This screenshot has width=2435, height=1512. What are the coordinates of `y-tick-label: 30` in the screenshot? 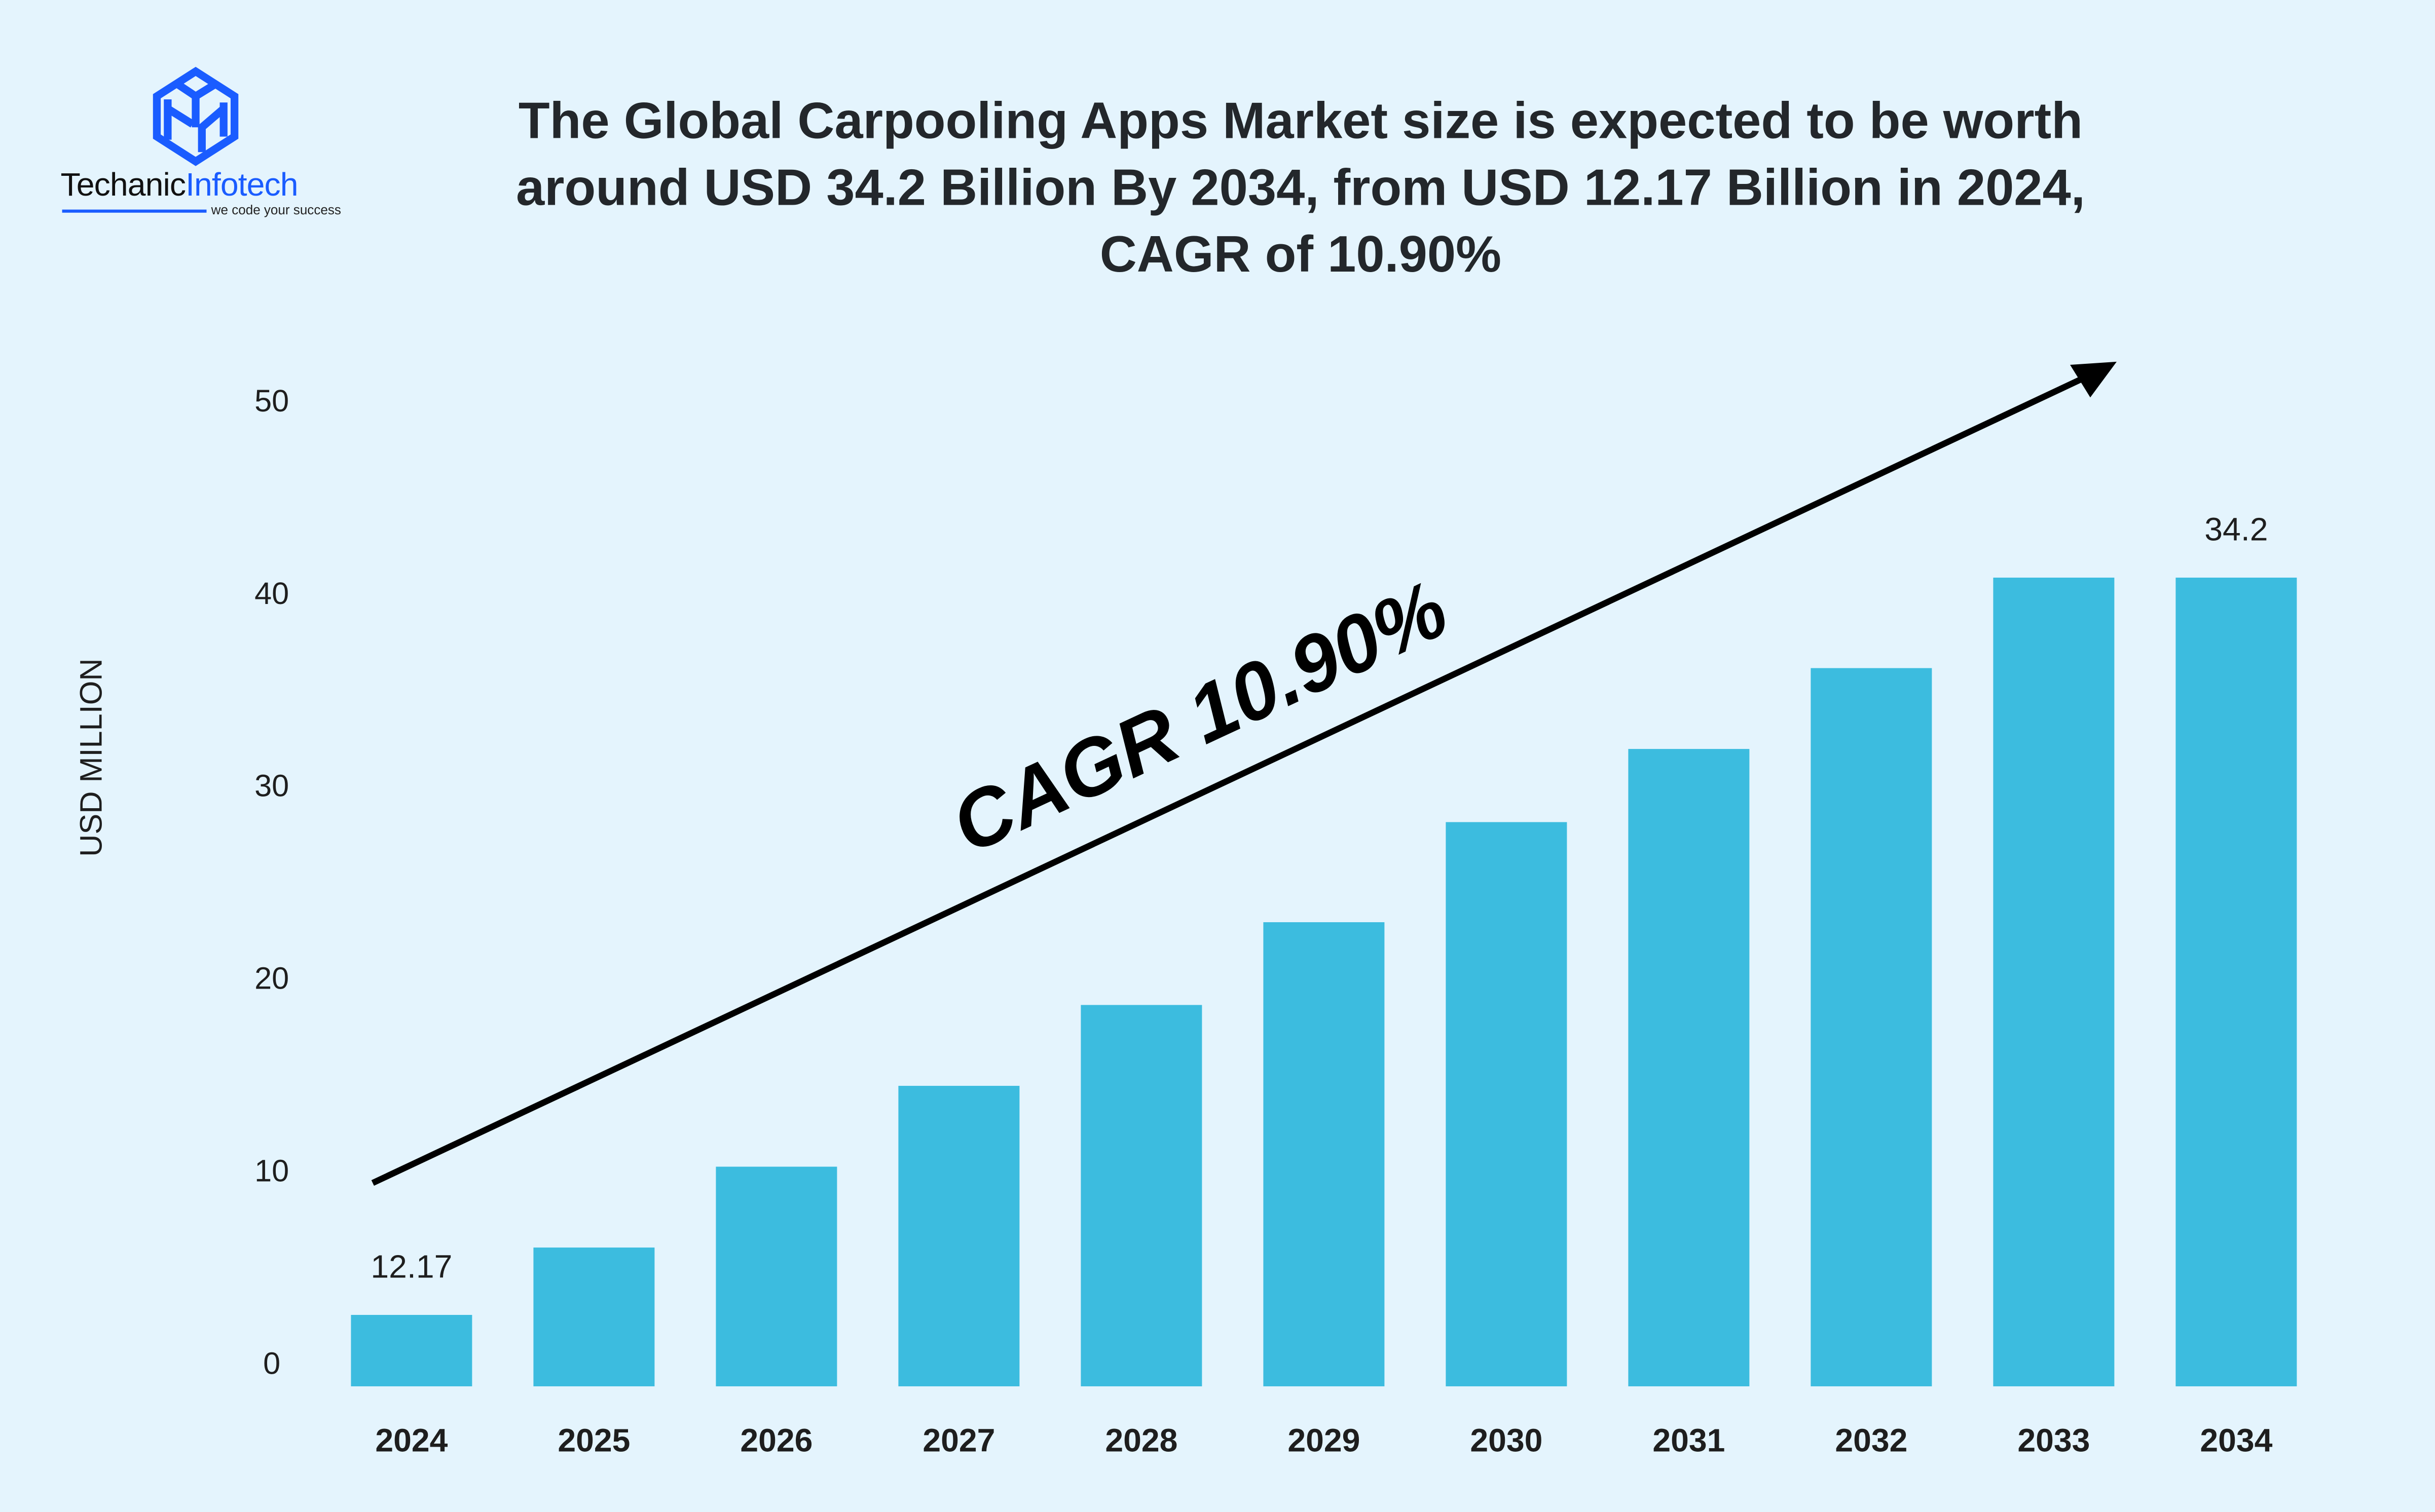 It's located at (271, 786).